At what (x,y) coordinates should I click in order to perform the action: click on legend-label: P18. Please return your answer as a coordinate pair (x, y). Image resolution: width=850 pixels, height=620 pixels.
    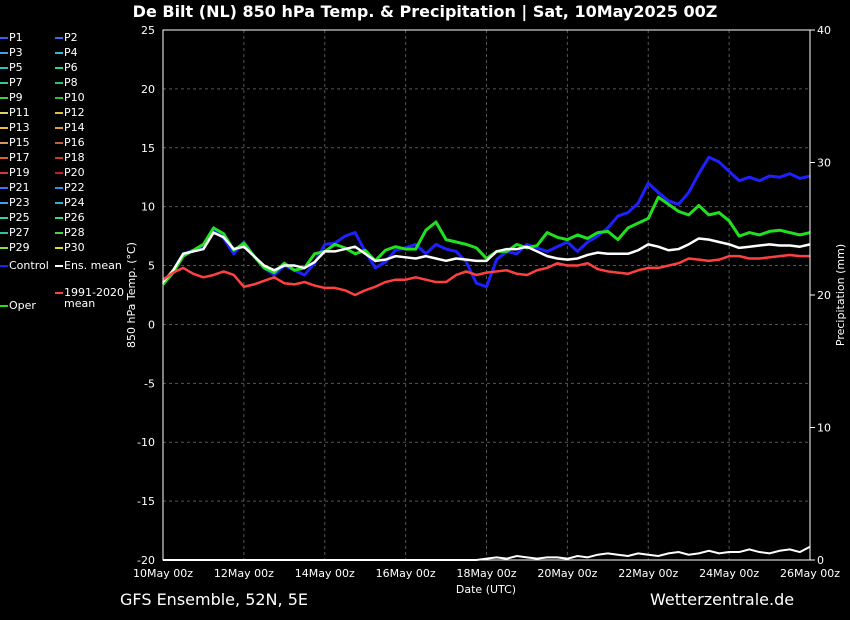
    Looking at the image, I should click on (74, 157).